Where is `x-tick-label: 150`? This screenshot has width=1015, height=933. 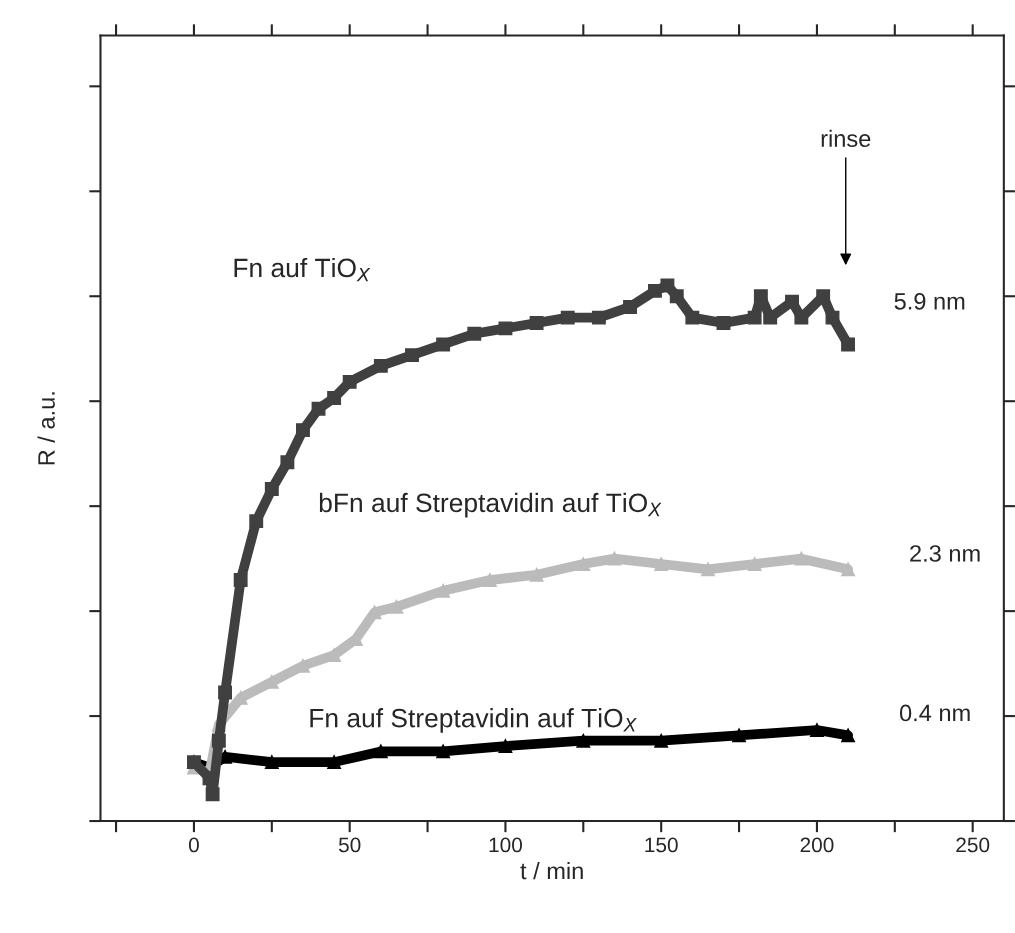 x-tick-label: 150 is located at coordinates (661, 845).